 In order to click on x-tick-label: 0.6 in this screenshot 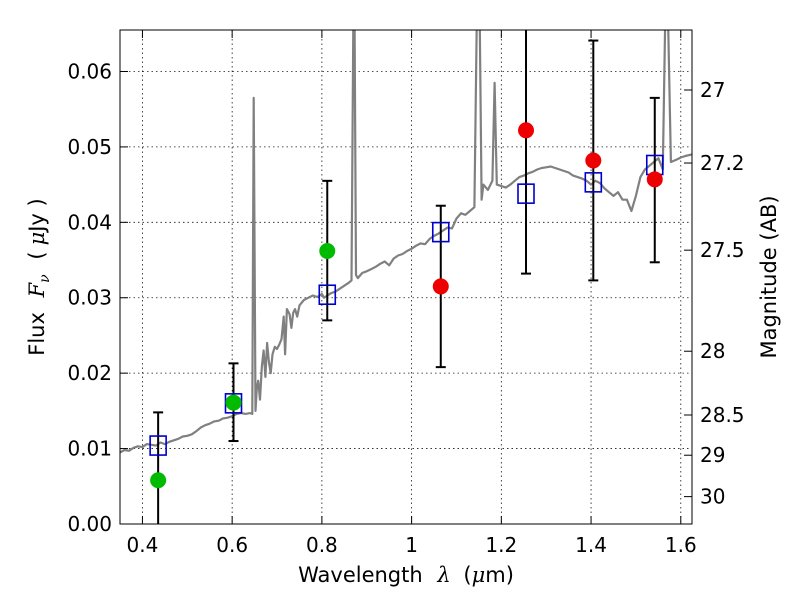, I will do `click(232, 545)`.